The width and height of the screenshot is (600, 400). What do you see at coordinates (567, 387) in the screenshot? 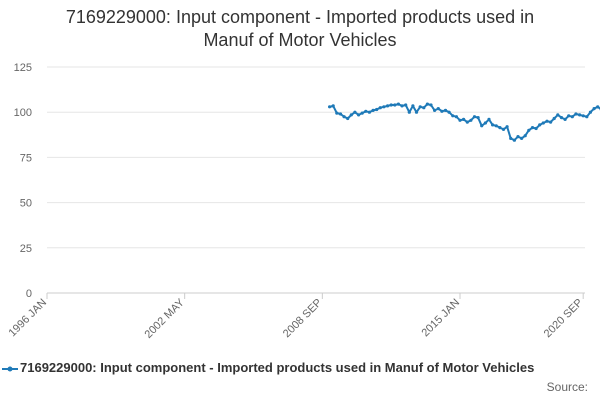
I see `source-label: Source:` at bounding box center [567, 387].